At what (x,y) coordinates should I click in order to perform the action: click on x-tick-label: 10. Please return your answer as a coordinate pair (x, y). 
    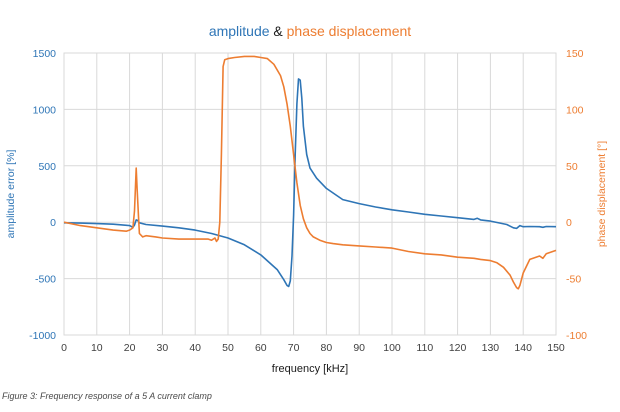
    Looking at the image, I should click on (97, 348).